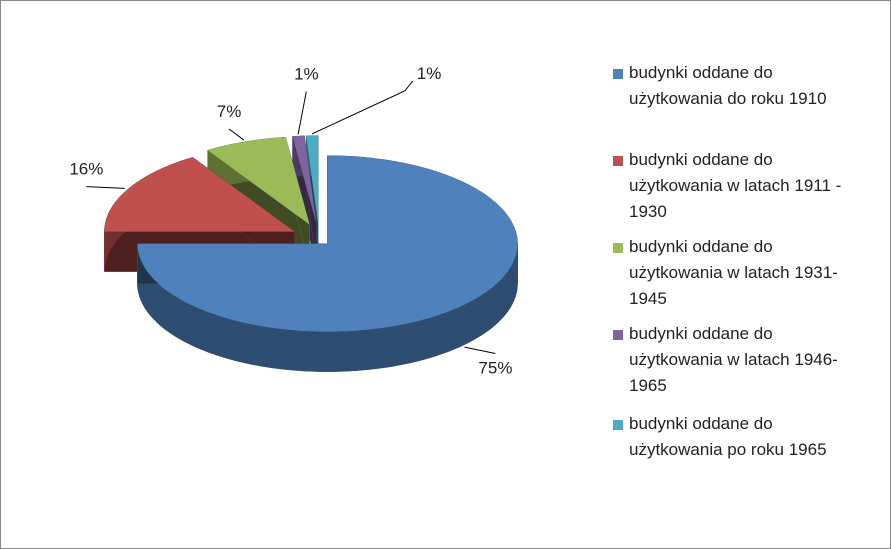 This screenshot has height=549, width=891. I want to click on data-label: 16%, so click(86, 169).